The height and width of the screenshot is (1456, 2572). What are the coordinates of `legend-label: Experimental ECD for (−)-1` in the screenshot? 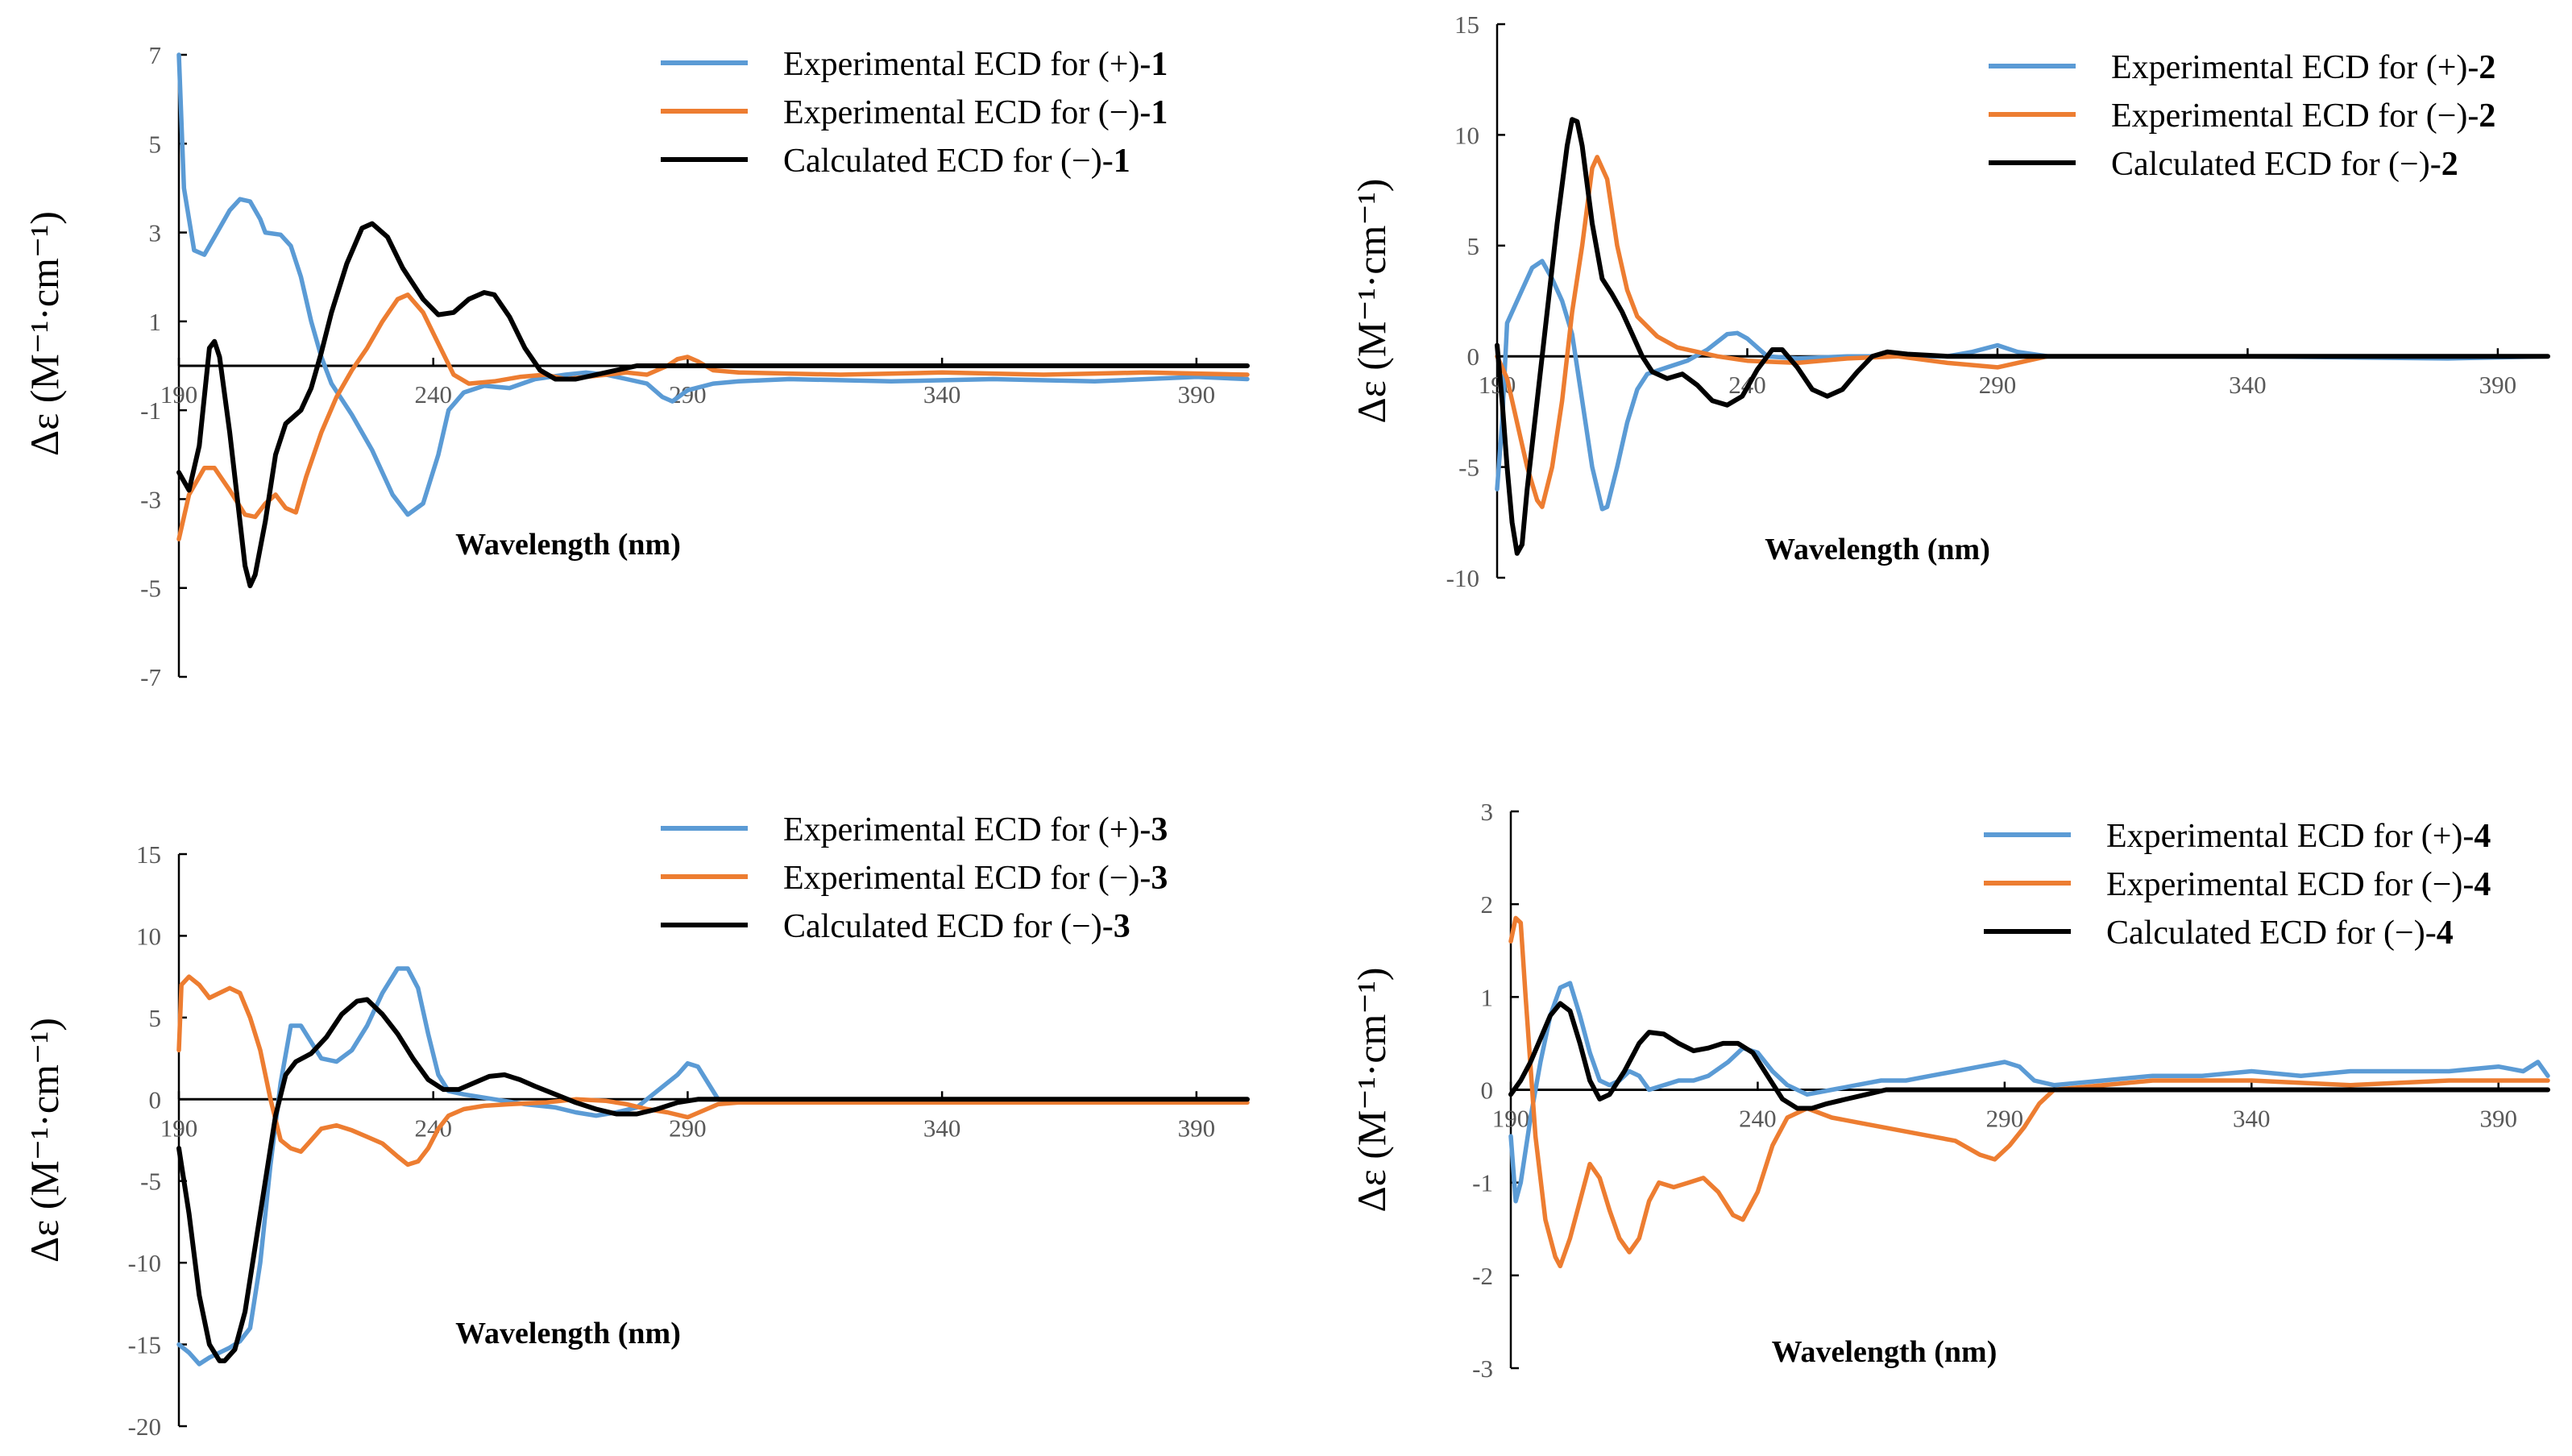 It's located at (975, 112).